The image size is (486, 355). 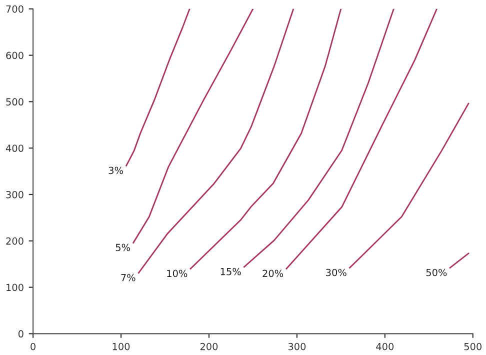 I want to click on y-tick-label: 400, so click(x=15, y=148).